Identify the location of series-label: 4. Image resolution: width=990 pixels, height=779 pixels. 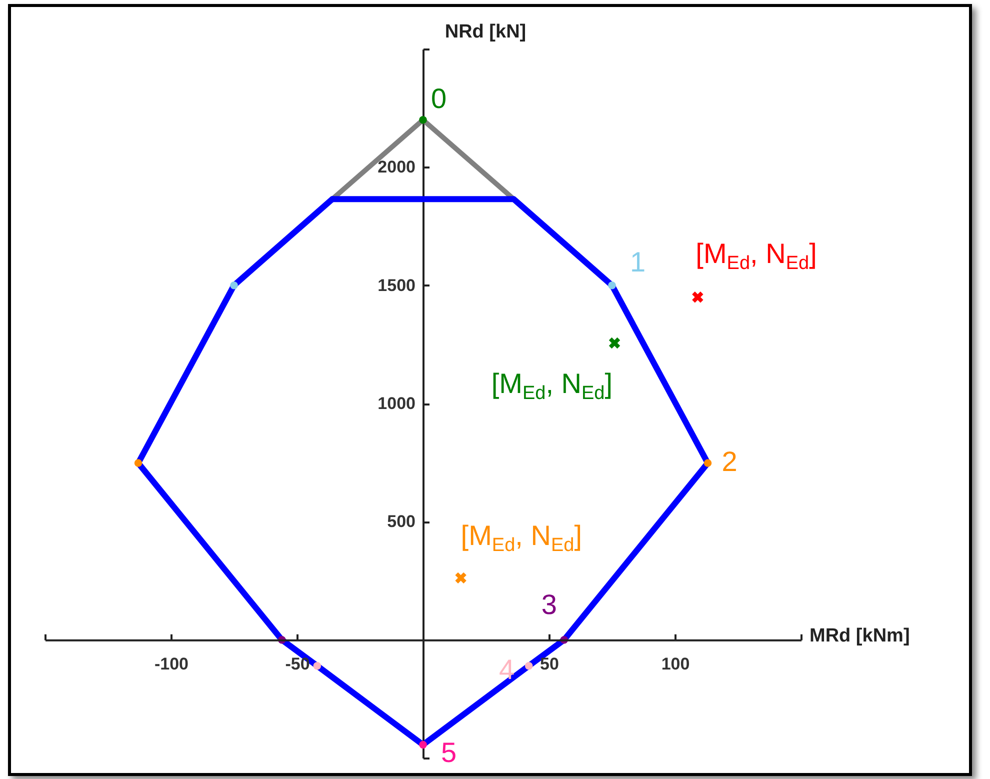
(507, 669).